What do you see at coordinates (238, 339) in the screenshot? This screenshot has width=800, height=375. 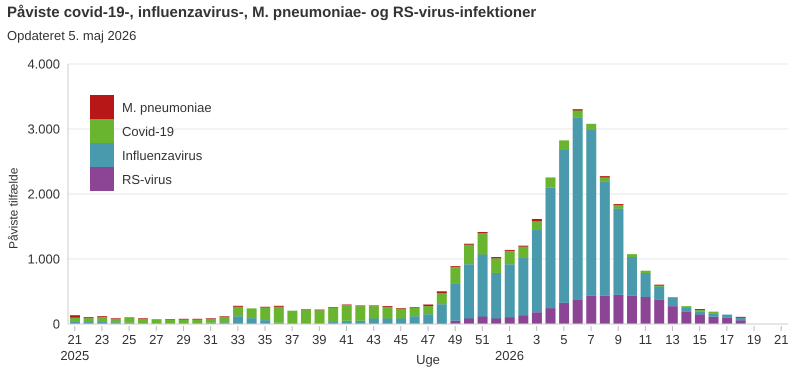 I see `x-tick-label: 33` at bounding box center [238, 339].